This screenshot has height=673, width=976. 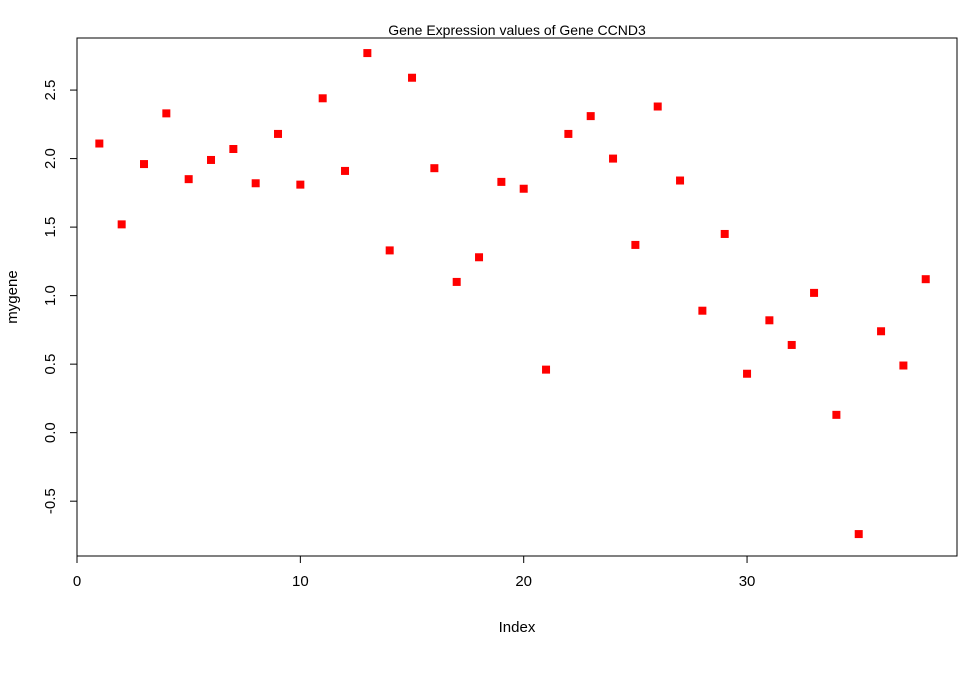 What do you see at coordinates (50, 227) in the screenshot?
I see `y-tick-label: 1.5` at bounding box center [50, 227].